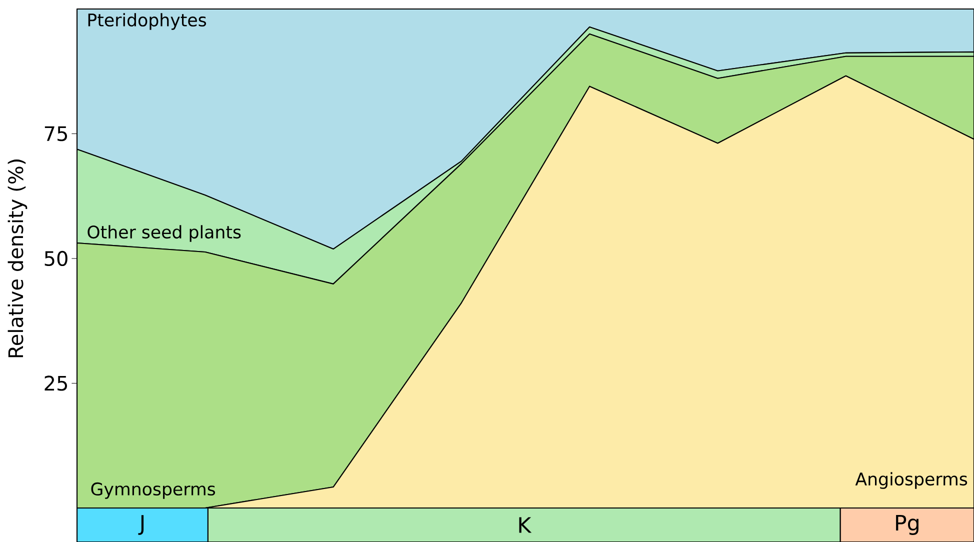 This screenshot has height=542, width=974. Describe the element at coordinates (911, 480) in the screenshot. I see `series-label: Angiosperms` at that location.